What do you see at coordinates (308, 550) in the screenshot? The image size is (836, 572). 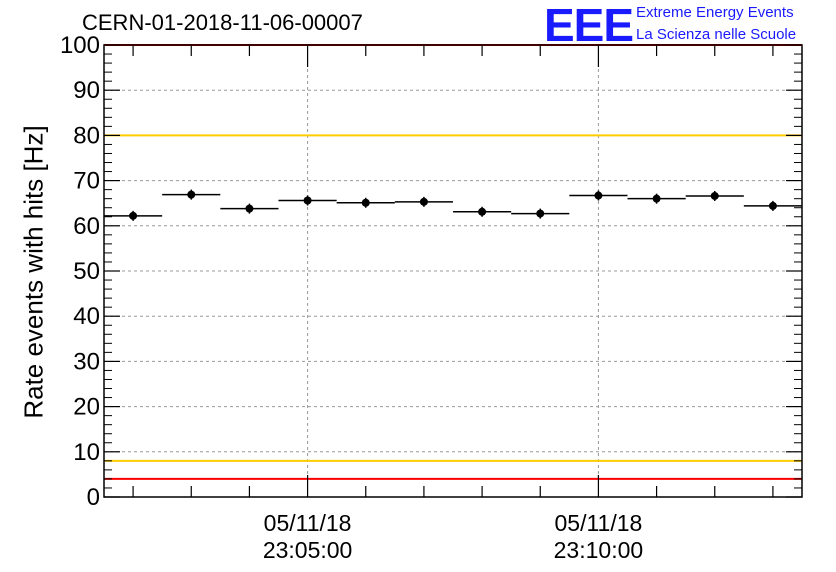 I see `x-tick-label-time: 23:05:00` at bounding box center [308, 550].